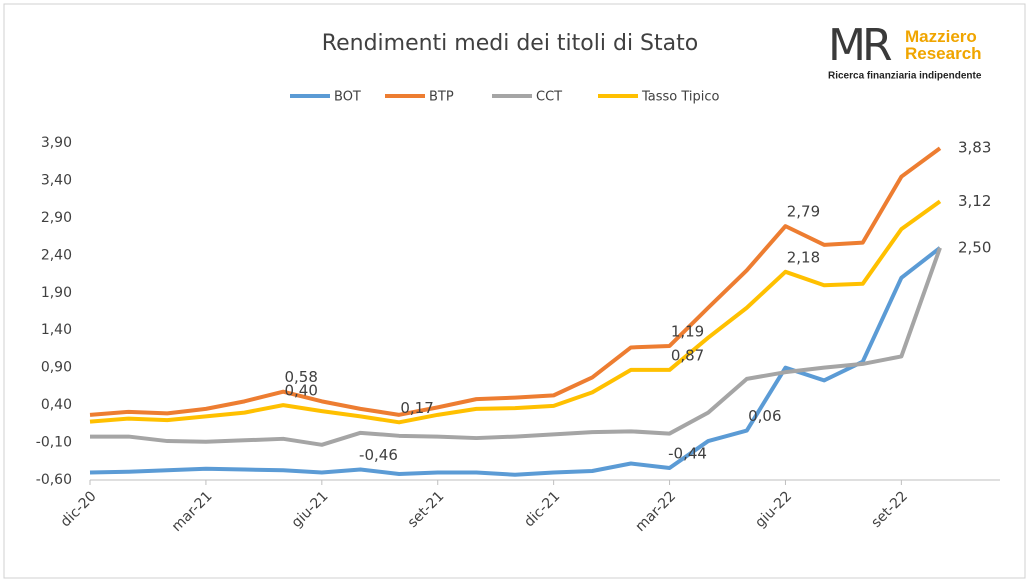 This screenshot has width=1030, height=583. What do you see at coordinates (860, 45) in the screenshot?
I see `logo-mark: MR` at bounding box center [860, 45].